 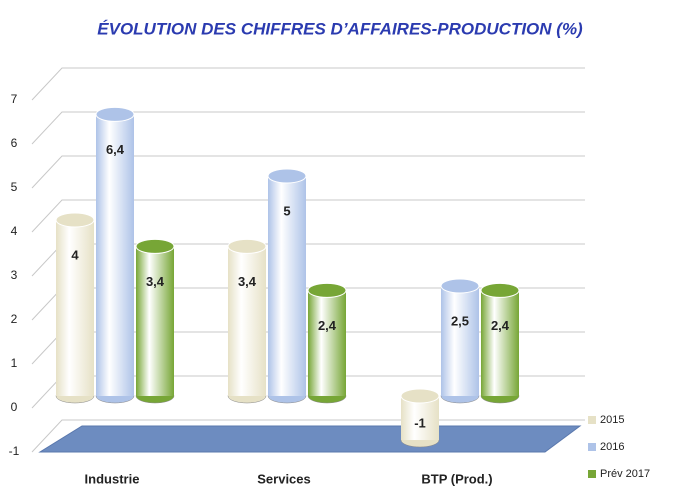 I want to click on value-label: 2,5, so click(x=460, y=320).